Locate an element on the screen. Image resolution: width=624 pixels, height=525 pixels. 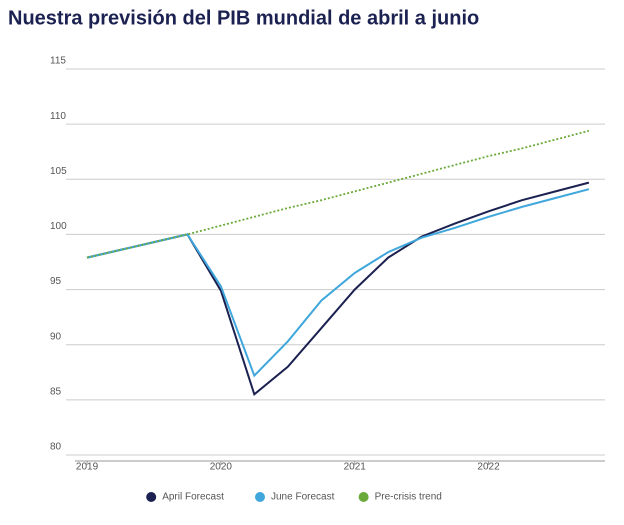
x-tick-label: 2020 is located at coordinates (221, 467).